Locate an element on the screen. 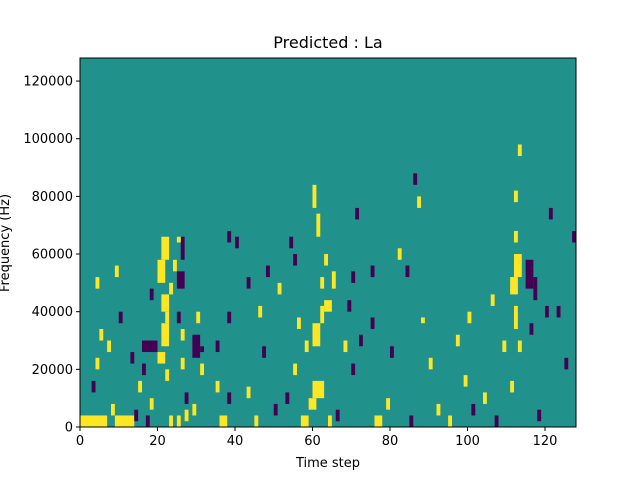 The width and height of the screenshot is (640, 485). x-axis: 0 20 40 60 80 100 120 is located at coordinates (317, 438).